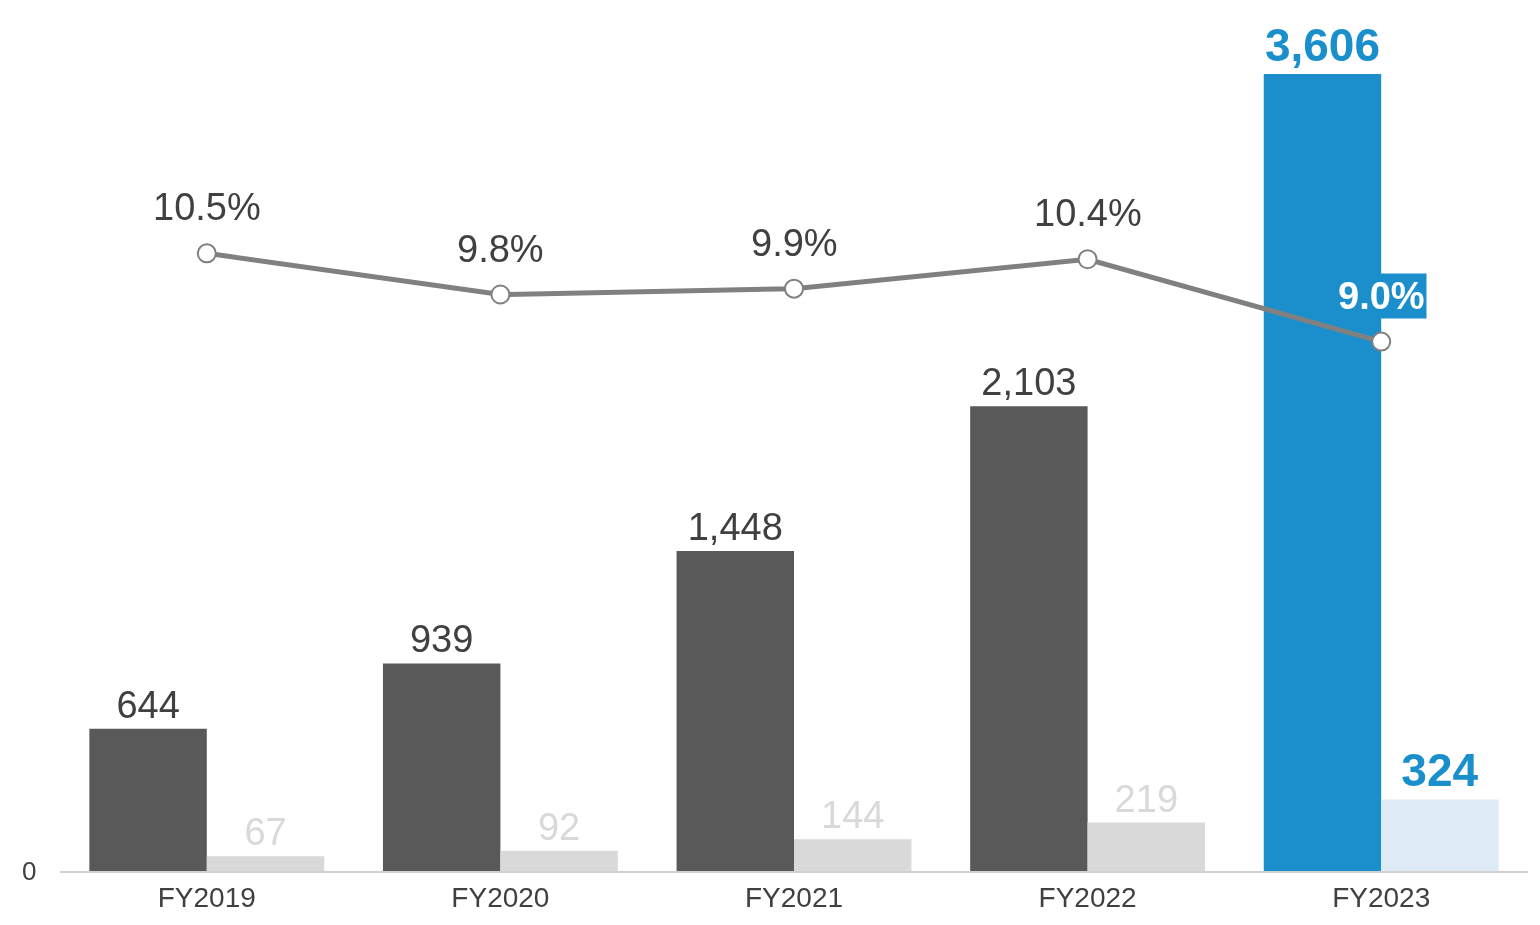 The image size is (1540, 925). What do you see at coordinates (1088, 213) in the screenshot?
I see `data-label: 10.4%` at bounding box center [1088, 213].